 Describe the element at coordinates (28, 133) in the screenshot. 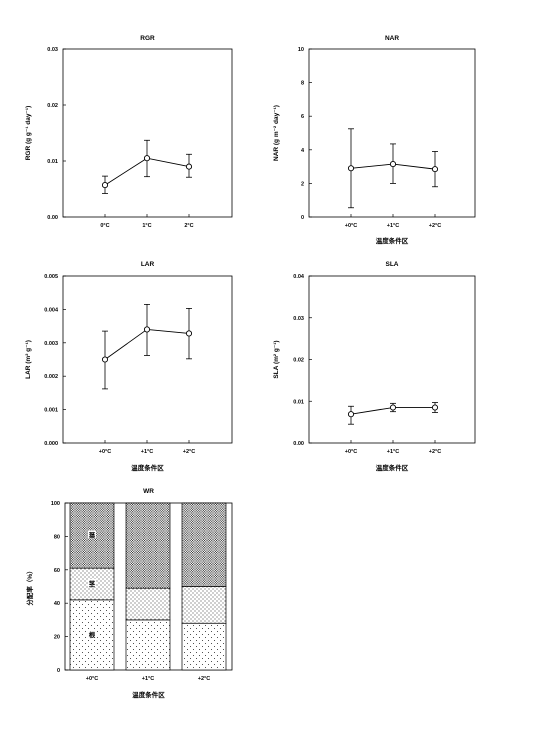

I see `y-axis-label: RGR (g g⁻¹ day⁻¹)` at that location.